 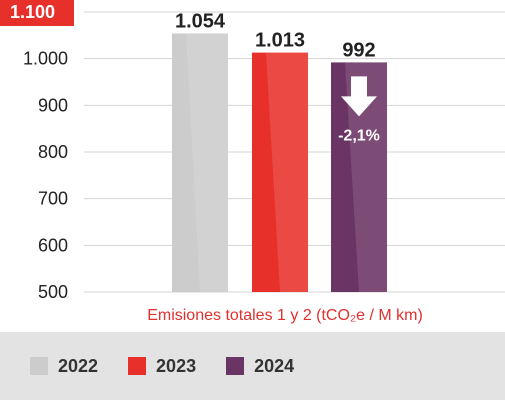 What do you see at coordinates (200, 21) in the screenshot?
I see `data-label: 1.054` at bounding box center [200, 21].